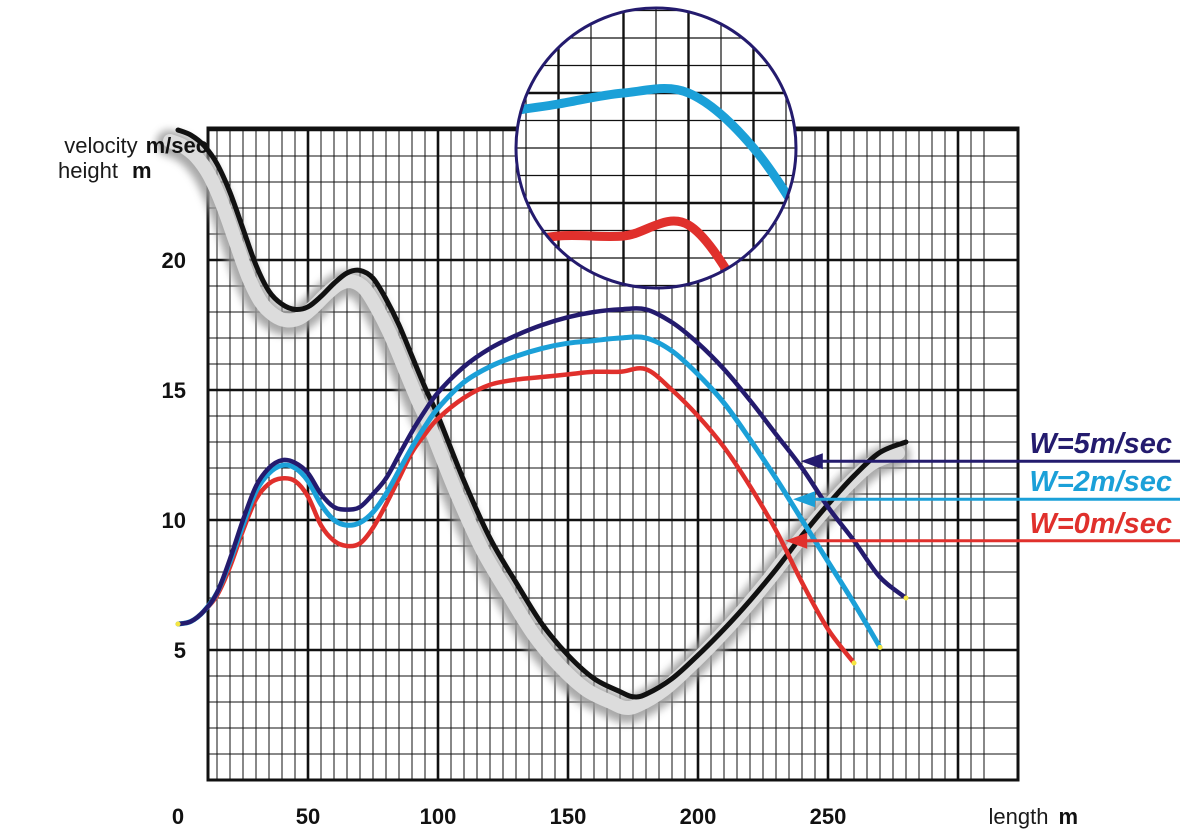 The image size is (1182, 830). I want to click on series-start-point, so click(178, 624).